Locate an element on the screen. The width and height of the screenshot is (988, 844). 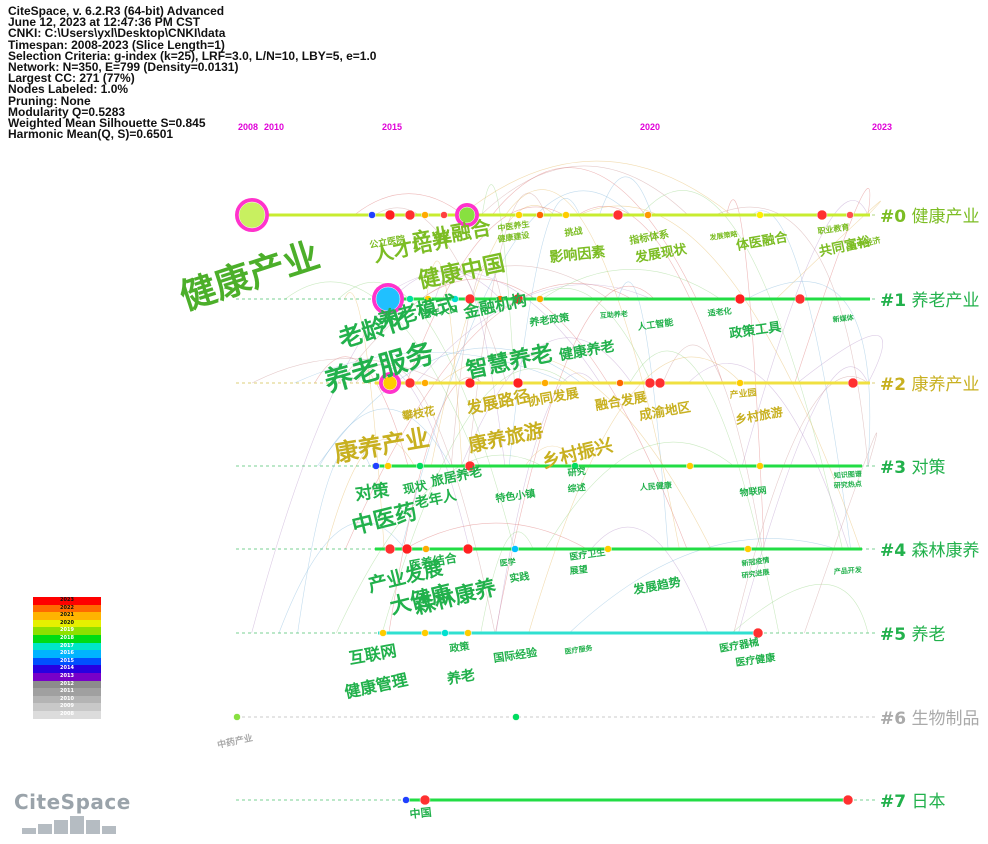
keyword-label: 中国 is located at coordinates (420, 813).